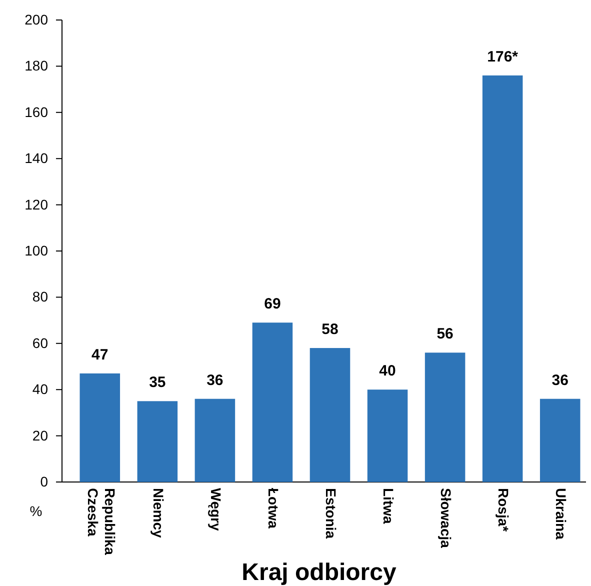 The height and width of the screenshot is (586, 591). I want to click on data-label: 40, so click(387, 371).